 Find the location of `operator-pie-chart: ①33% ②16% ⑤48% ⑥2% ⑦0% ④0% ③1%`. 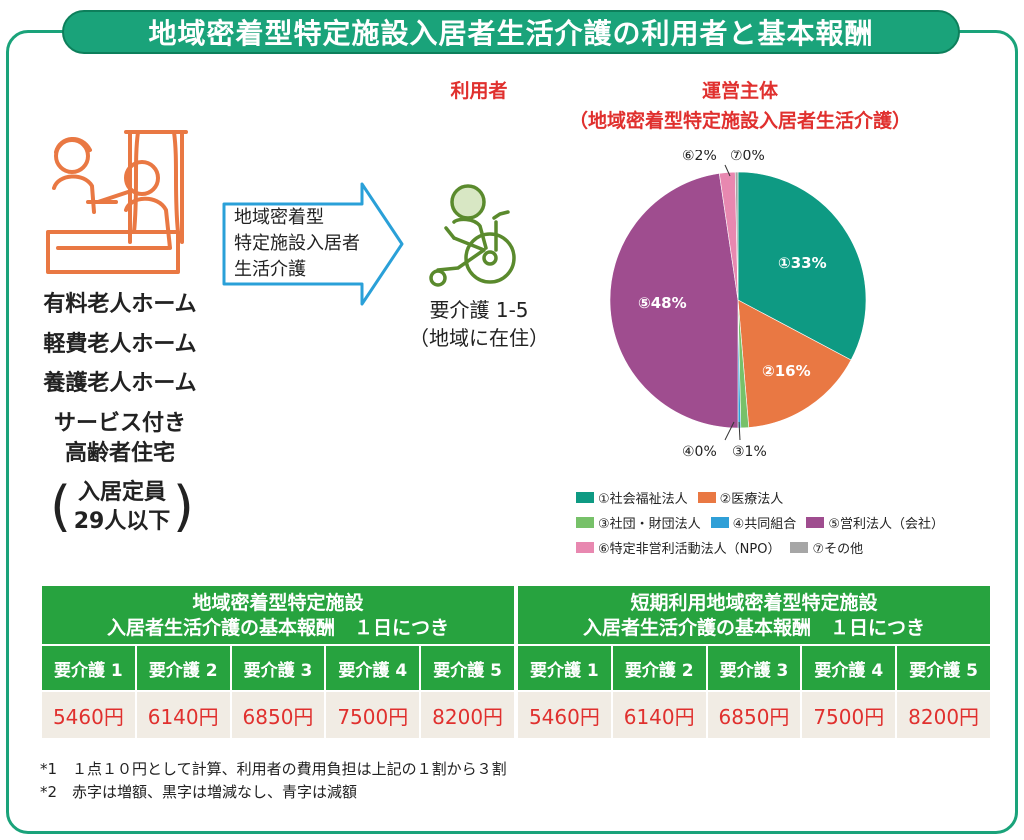

operator-pie-chart: ①33% ②16% ⑤48% ⑥2% ⑦0% ④0% ③1% is located at coordinates (738, 305).